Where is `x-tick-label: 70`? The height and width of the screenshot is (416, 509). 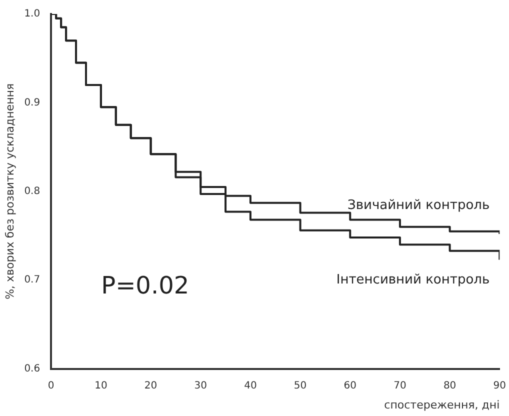 x-tick-label: 70 is located at coordinates (400, 386).